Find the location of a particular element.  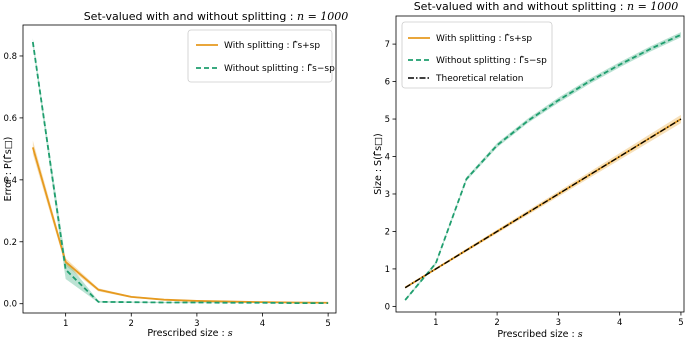

y-tick-label: 4 is located at coordinates (387, 158).